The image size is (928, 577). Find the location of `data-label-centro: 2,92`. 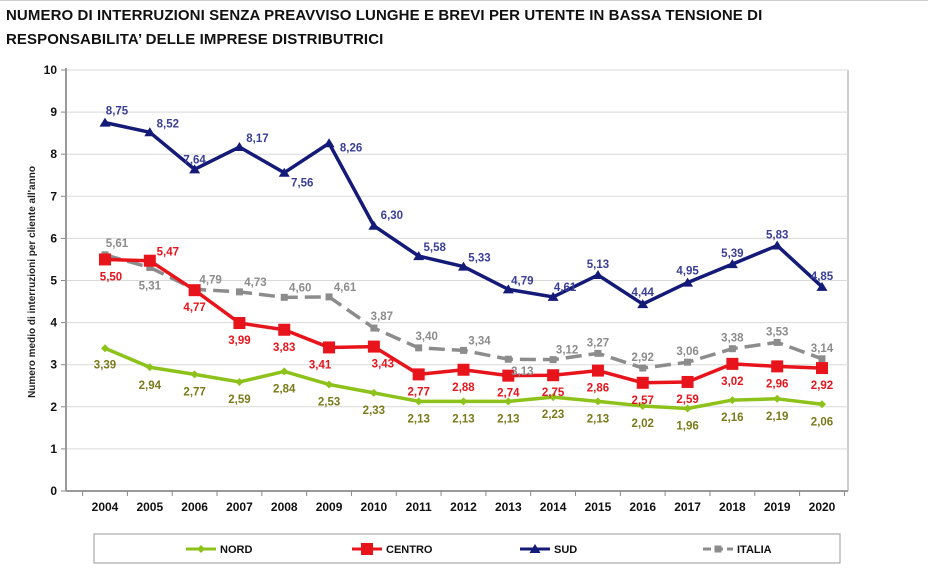

data-label-centro: 2,92 is located at coordinates (822, 386).